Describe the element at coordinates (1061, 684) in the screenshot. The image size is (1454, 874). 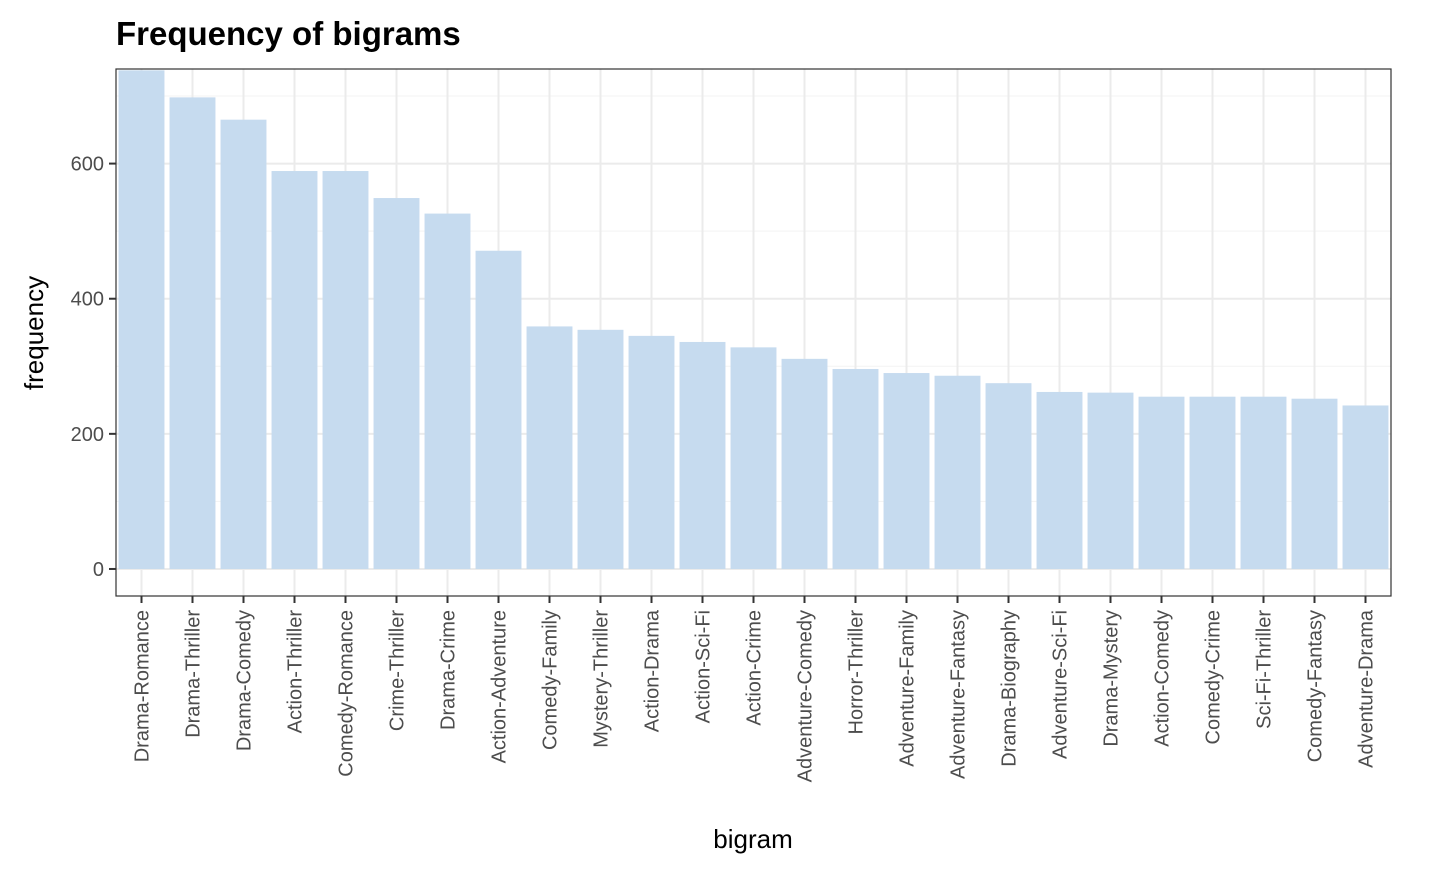
I see `x-tick-label: Adventure-Sci-Fi` at that location.